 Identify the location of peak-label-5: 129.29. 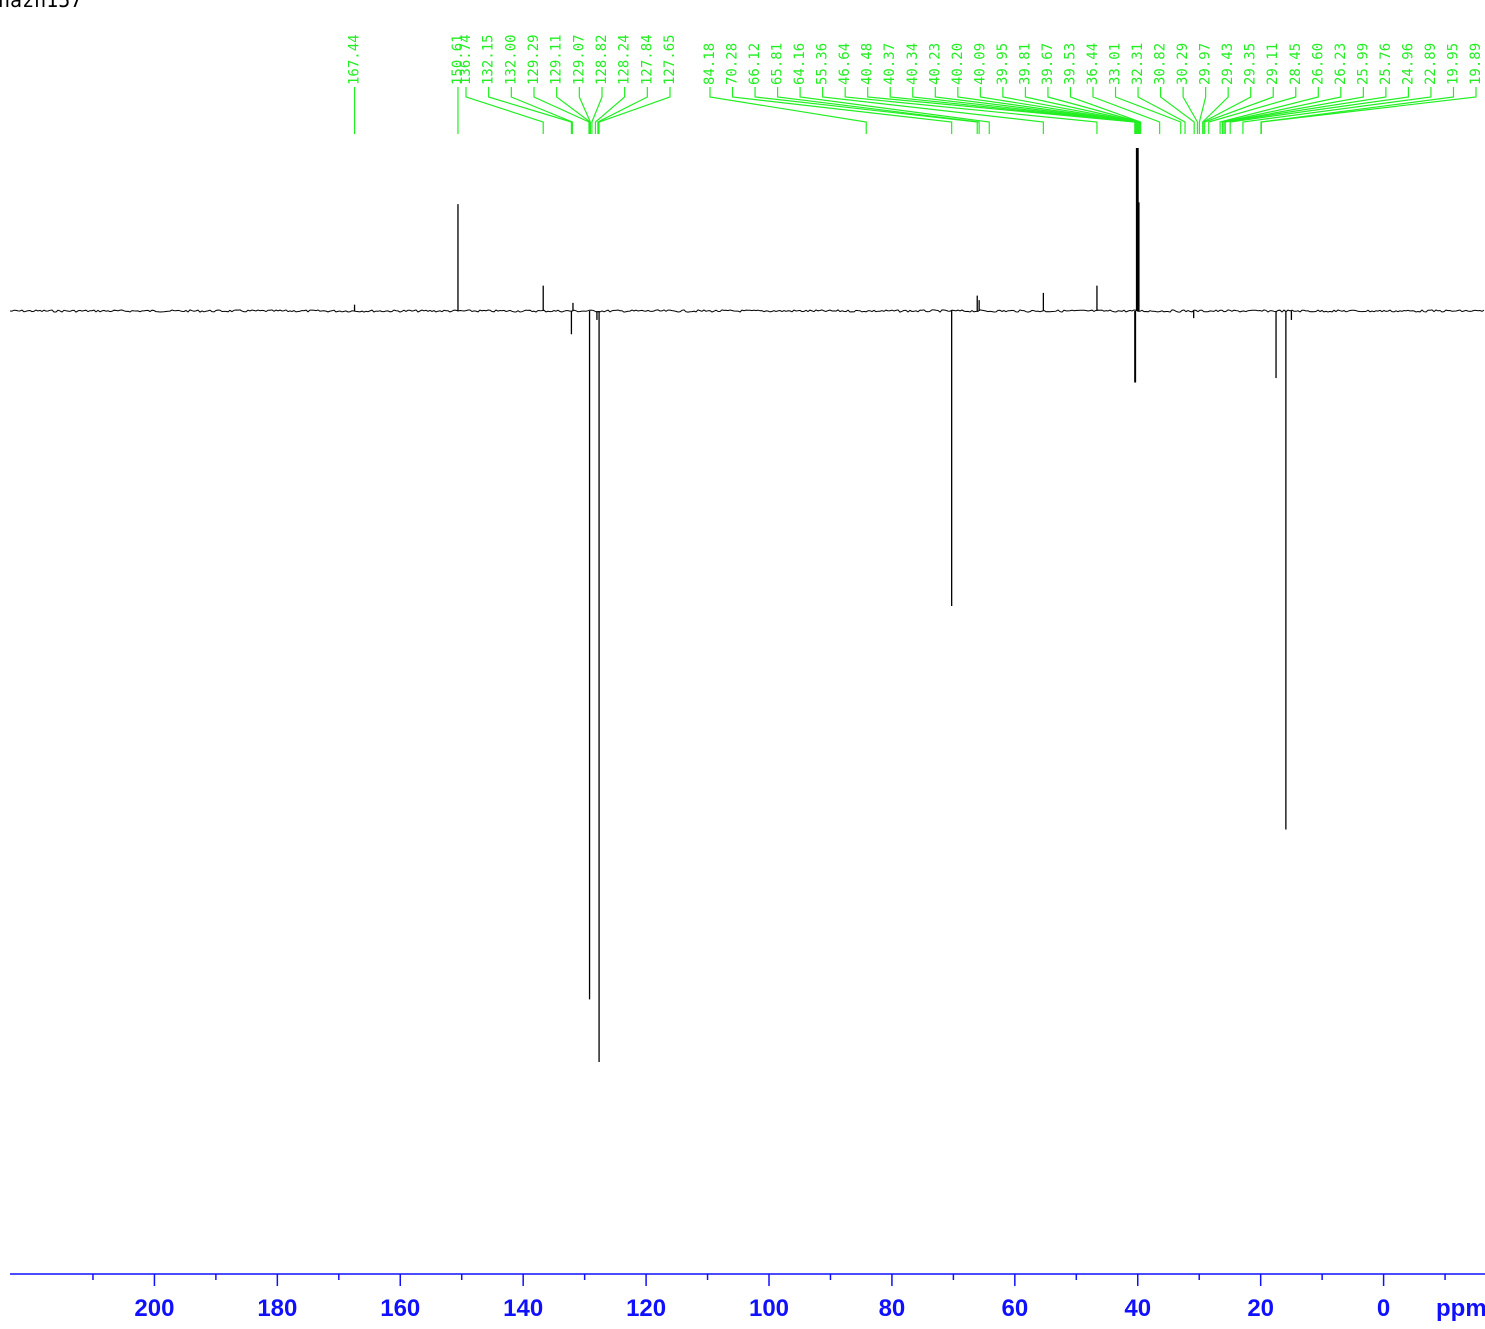
(534, 59).